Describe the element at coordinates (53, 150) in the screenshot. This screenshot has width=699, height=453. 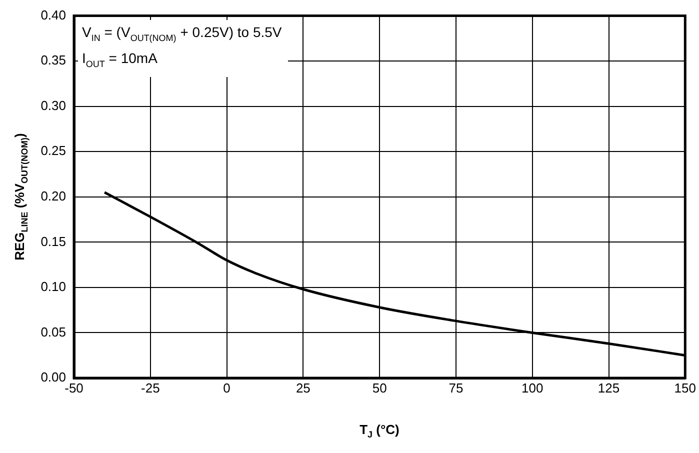
I see `y-tick-label: 0.25` at that location.